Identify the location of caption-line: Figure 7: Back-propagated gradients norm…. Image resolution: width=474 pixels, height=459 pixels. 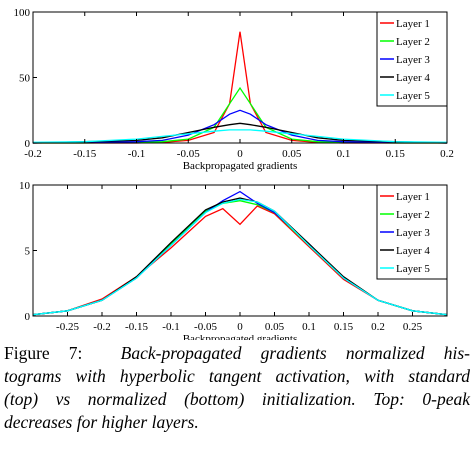
(237, 353).